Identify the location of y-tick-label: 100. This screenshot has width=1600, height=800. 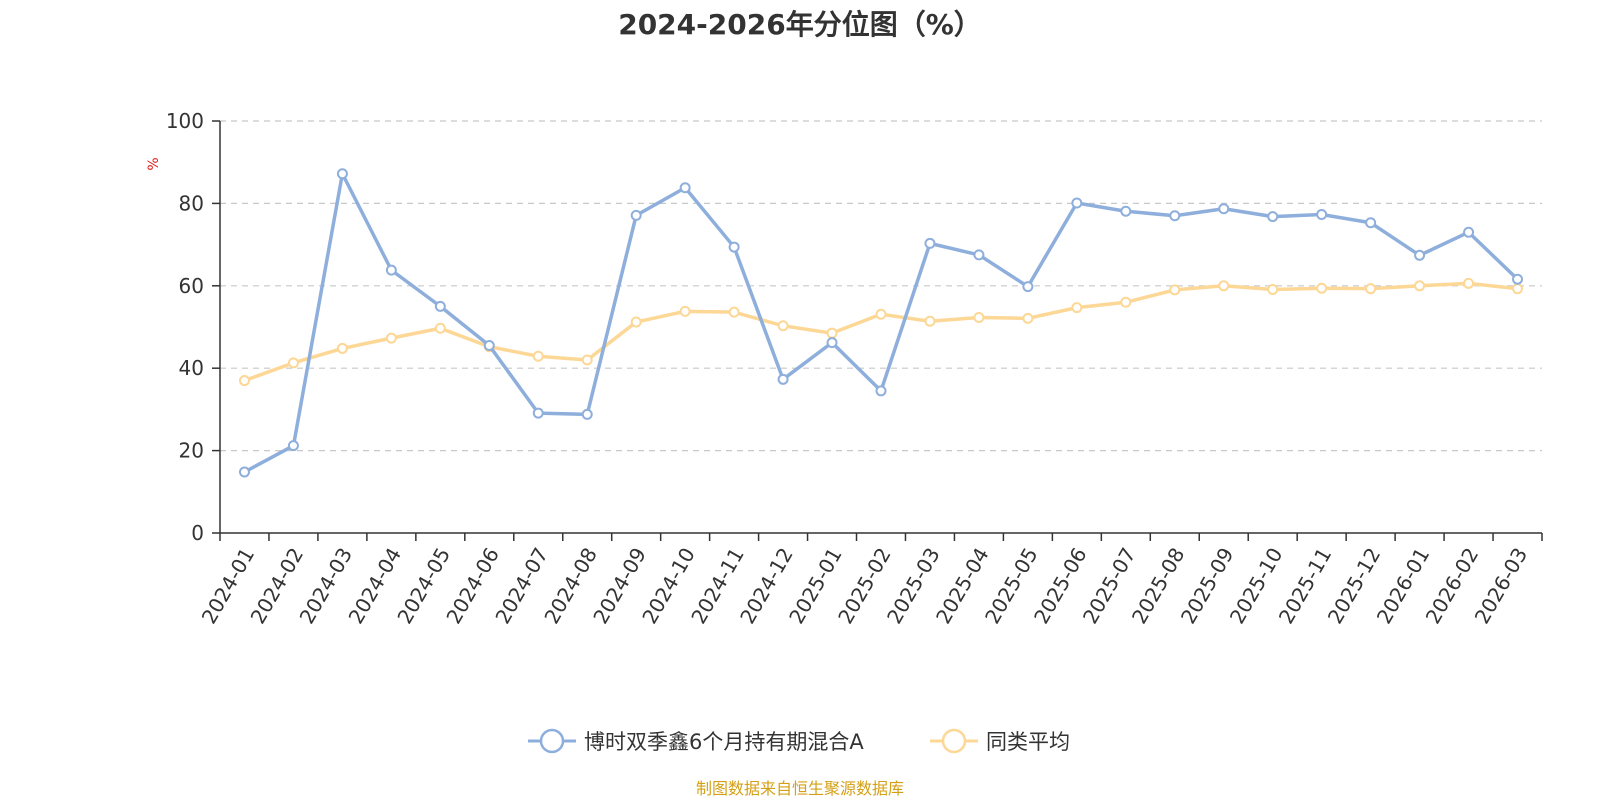
(185, 121).